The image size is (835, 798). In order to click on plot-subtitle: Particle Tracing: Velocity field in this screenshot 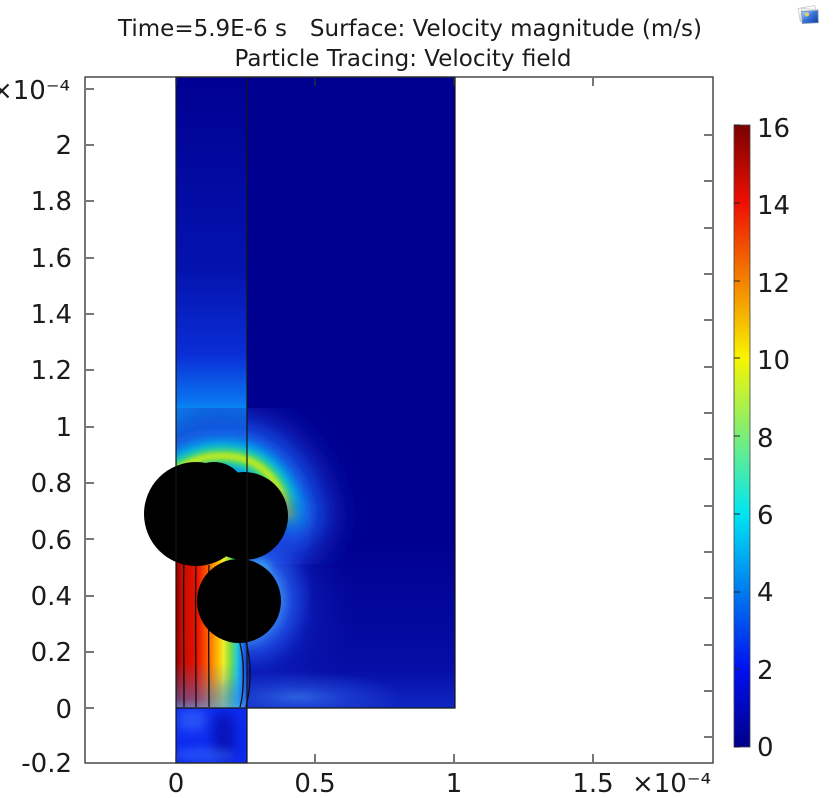, I will do `click(403, 59)`.